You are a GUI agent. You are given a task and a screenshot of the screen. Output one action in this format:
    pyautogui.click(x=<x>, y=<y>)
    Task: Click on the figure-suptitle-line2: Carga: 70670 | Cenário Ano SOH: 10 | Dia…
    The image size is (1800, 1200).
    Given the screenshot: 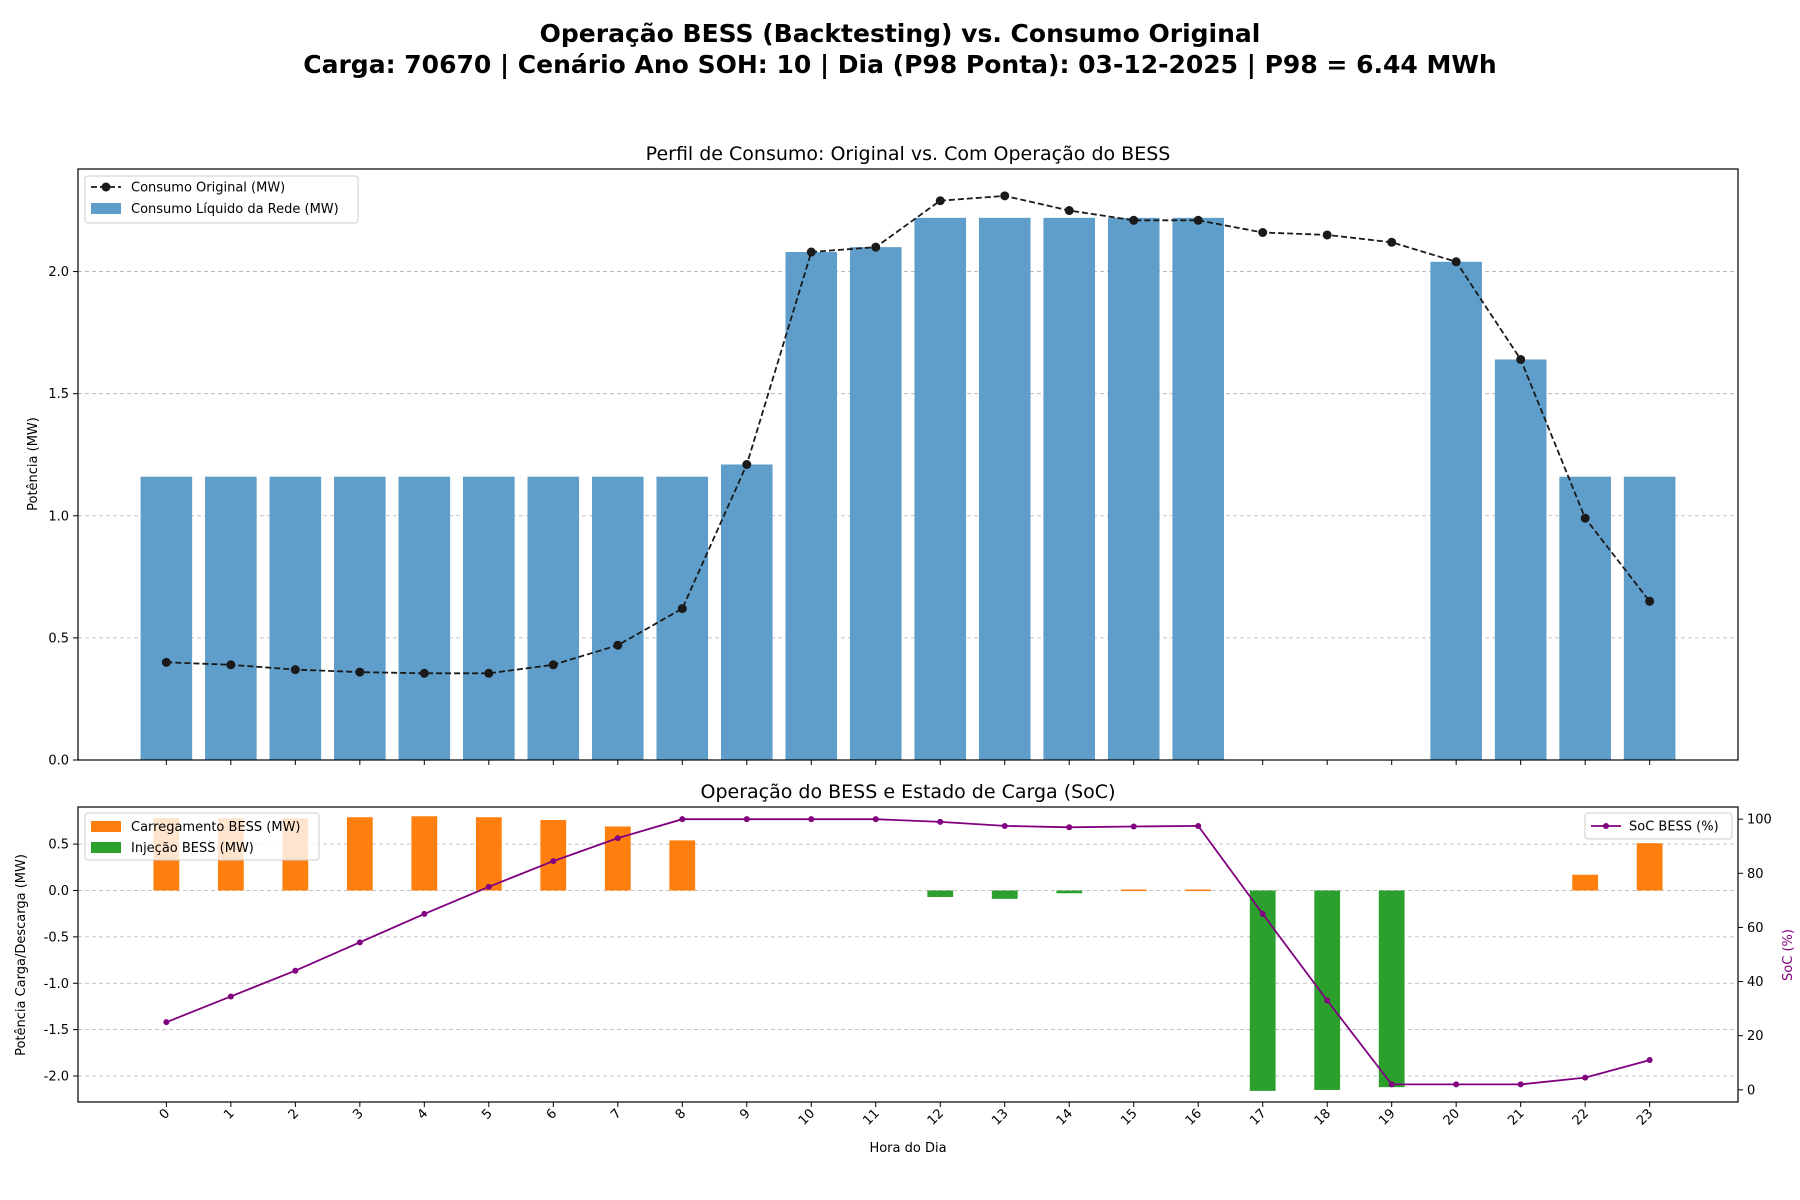 What is the action you would take?
    pyautogui.click(x=899, y=64)
    